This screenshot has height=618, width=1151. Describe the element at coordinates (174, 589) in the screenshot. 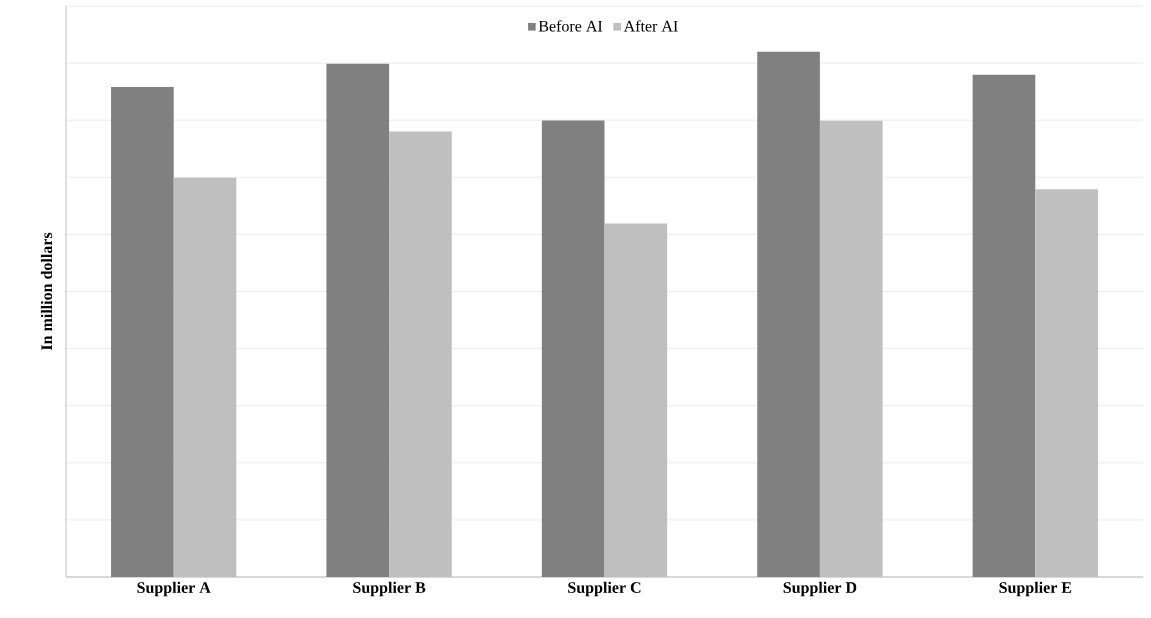

I see `x-tick-label: Supplier A` at that location.